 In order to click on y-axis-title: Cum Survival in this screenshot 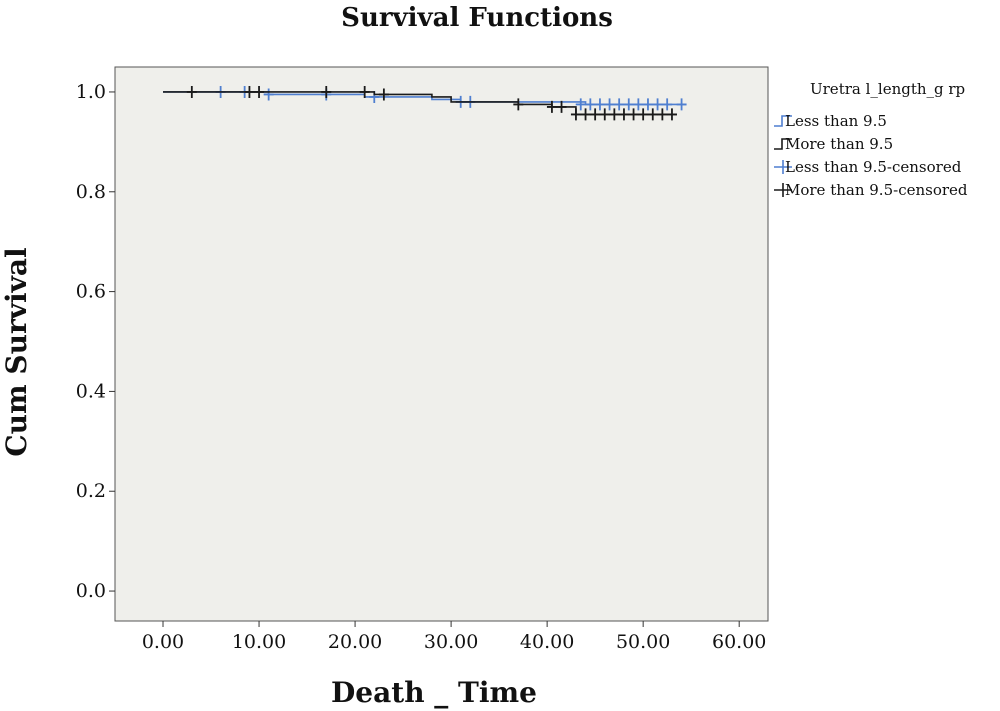, I will do `click(16, 351)`.